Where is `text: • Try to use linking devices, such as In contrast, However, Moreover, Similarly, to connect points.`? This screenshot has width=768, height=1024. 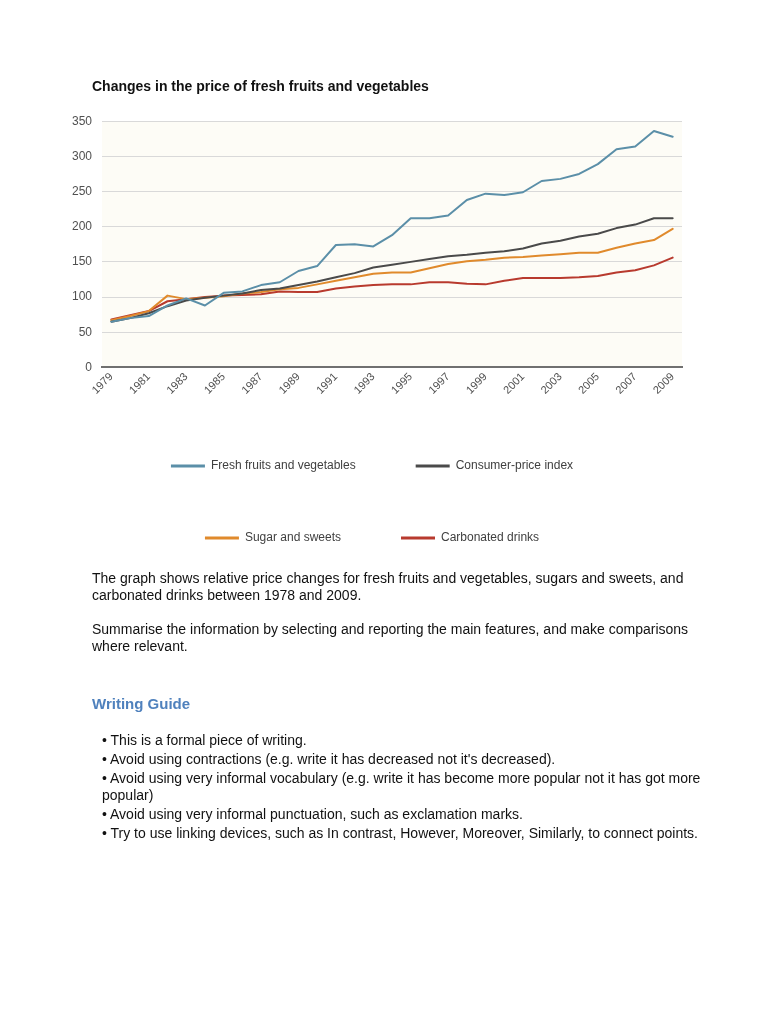 text: • Try to use linking devices, such as In contrast, However, Moreover, Similarly, to connect points. is located at coordinates (400, 833).